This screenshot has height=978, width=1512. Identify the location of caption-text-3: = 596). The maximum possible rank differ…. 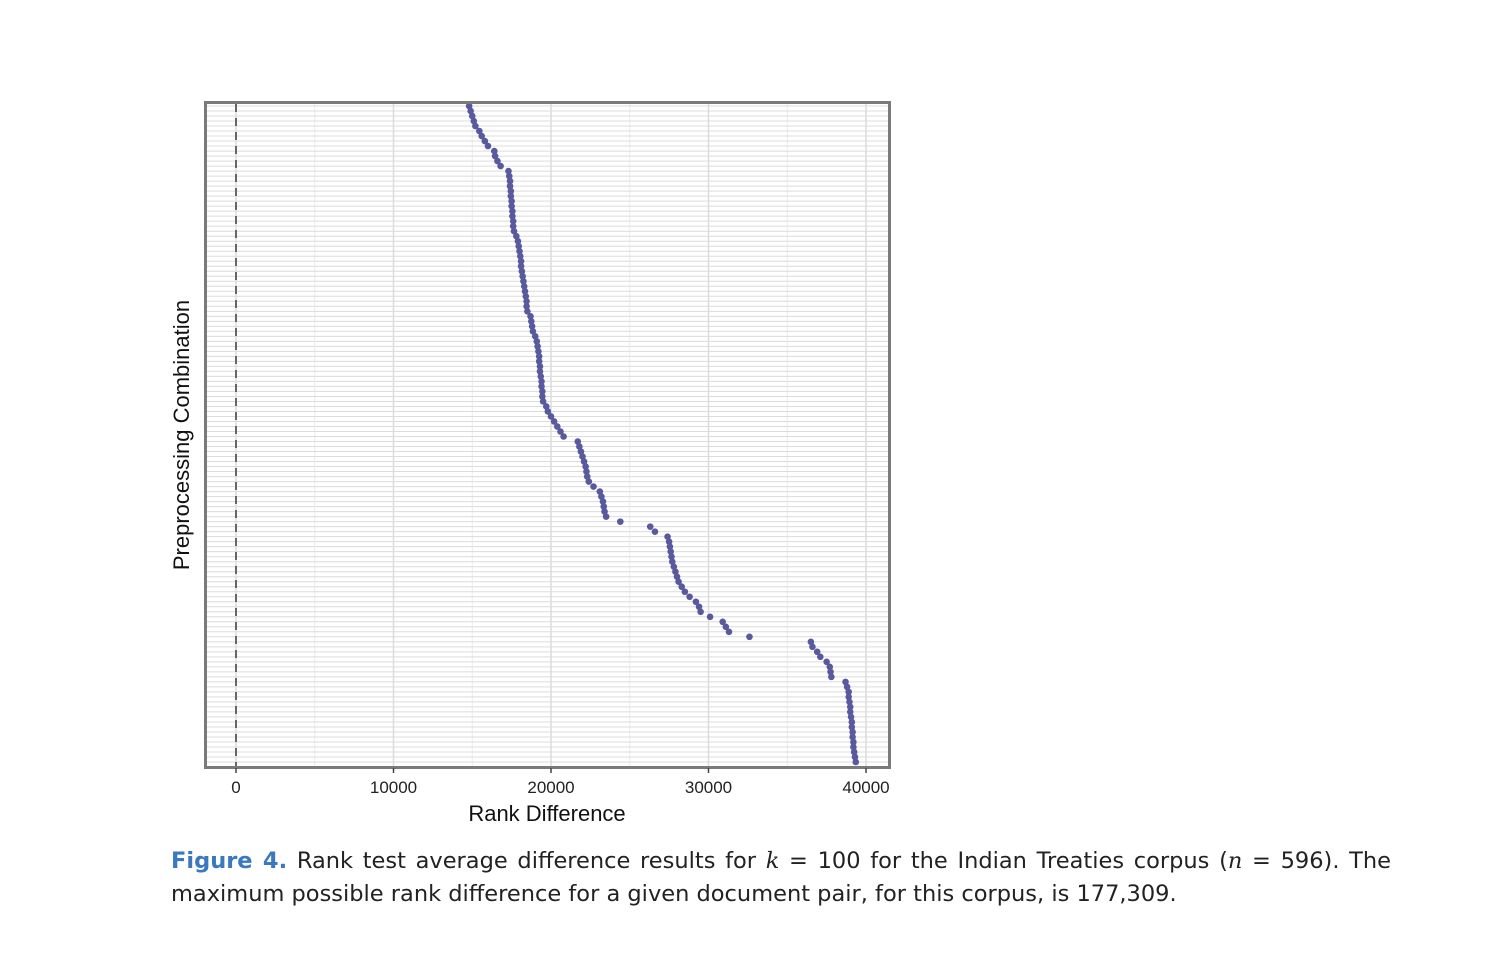
(781, 877).